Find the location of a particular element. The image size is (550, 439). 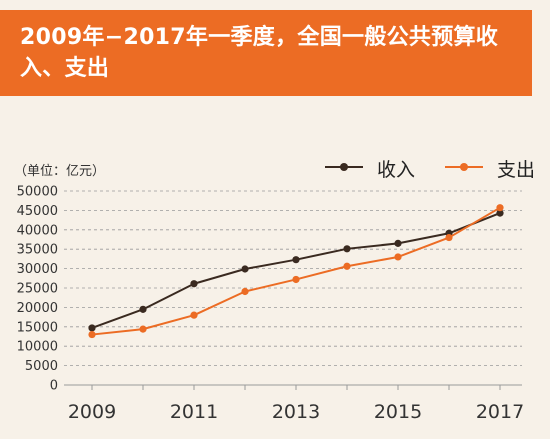

x-tick-label: 2009 is located at coordinates (92, 412).